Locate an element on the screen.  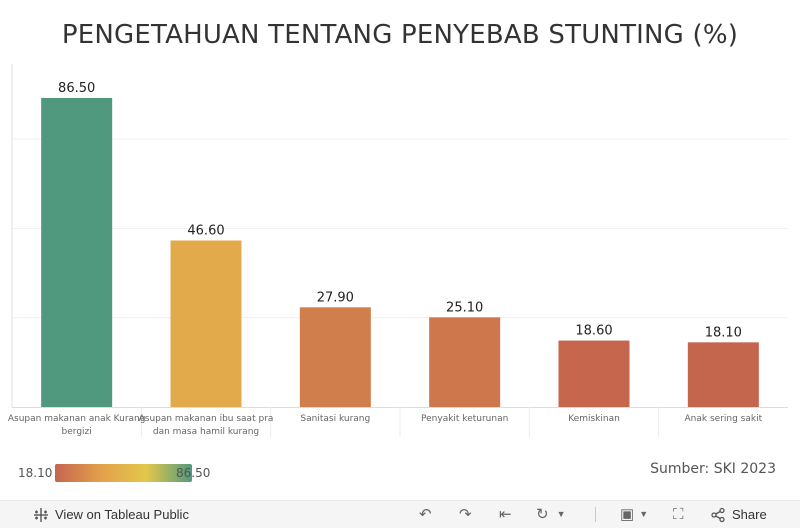
data-label: 27.90 is located at coordinates (335, 297).